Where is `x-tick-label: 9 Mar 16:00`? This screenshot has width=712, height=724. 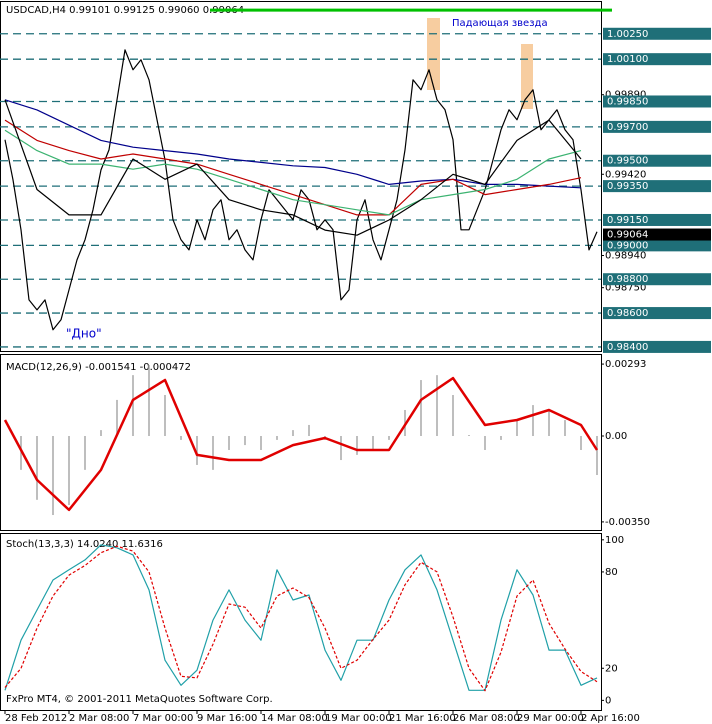 x-tick-label: 9 Mar 16:00 is located at coordinates (227, 718).